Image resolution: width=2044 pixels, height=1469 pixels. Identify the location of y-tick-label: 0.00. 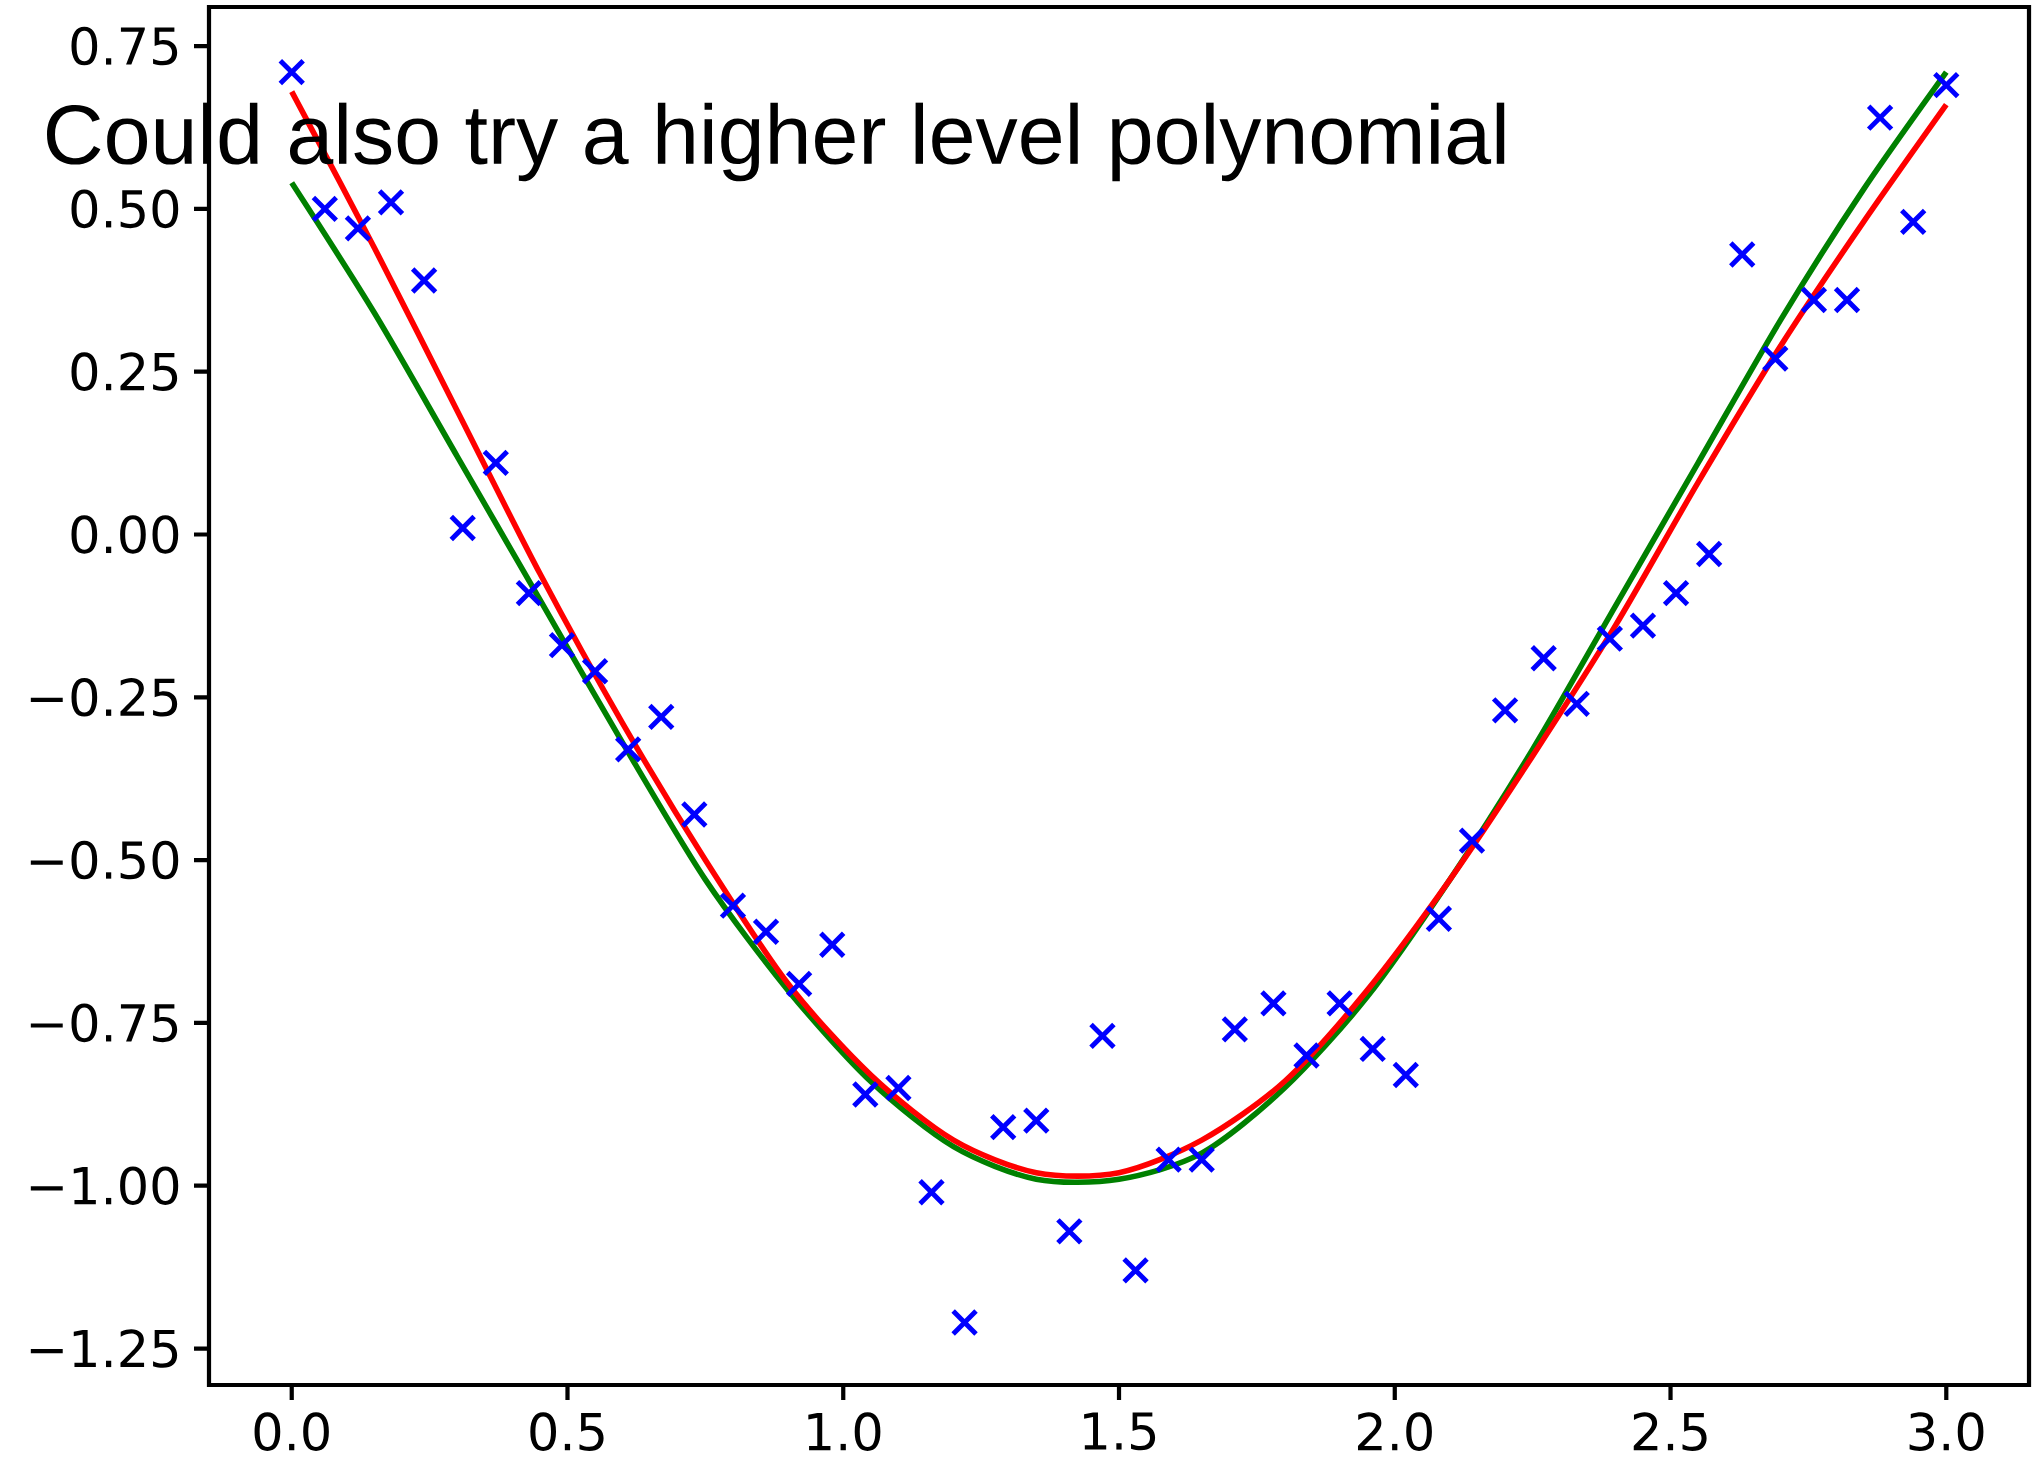
(125, 534).